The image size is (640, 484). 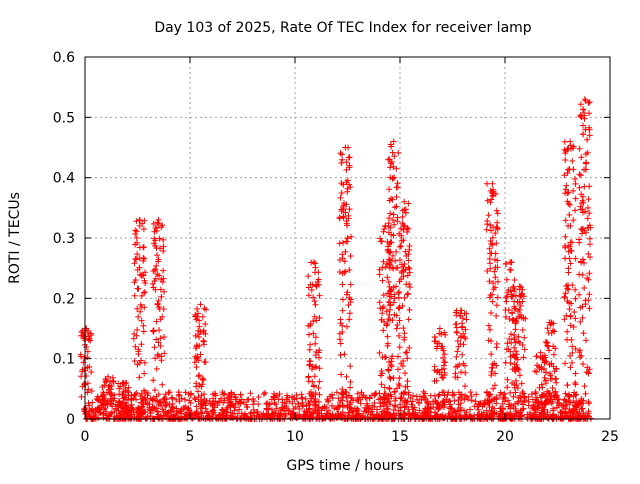 What do you see at coordinates (295, 437) in the screenshot?
I see `x-tick-label: 10` at bounding box center [295, 437].